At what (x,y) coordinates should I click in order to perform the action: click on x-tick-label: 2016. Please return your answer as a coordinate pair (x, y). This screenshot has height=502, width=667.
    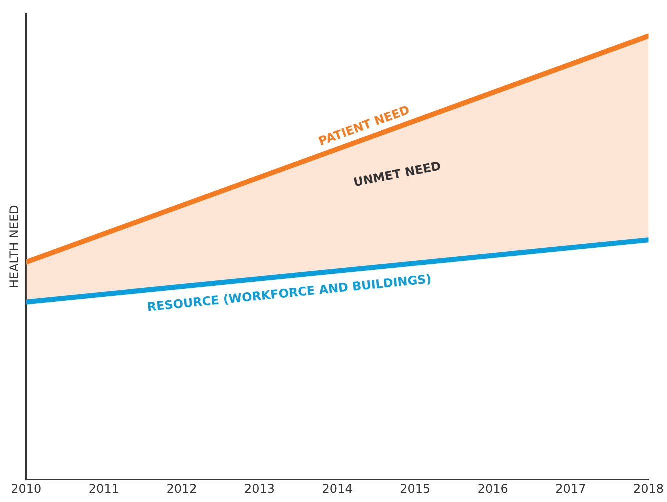
    Looking at the image, I should click on (493, 489).